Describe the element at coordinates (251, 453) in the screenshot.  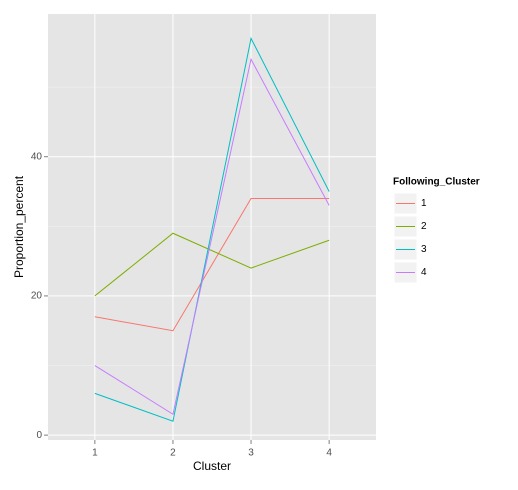
I see `x-tick-label: 3` at that location.